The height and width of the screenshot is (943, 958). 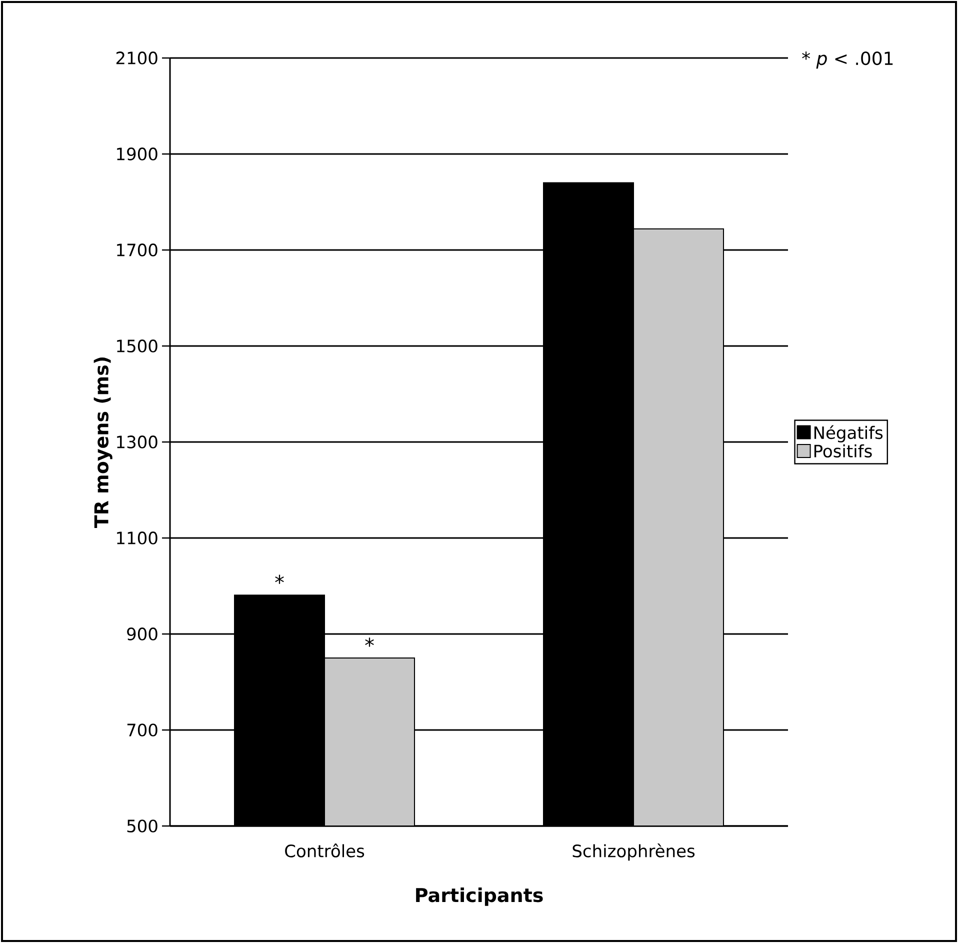 What do you see at coordinates (103, 443) in the screenshot?
I see `y-axis-title: TR moyens (ms)` at bounding box center [103, 443].